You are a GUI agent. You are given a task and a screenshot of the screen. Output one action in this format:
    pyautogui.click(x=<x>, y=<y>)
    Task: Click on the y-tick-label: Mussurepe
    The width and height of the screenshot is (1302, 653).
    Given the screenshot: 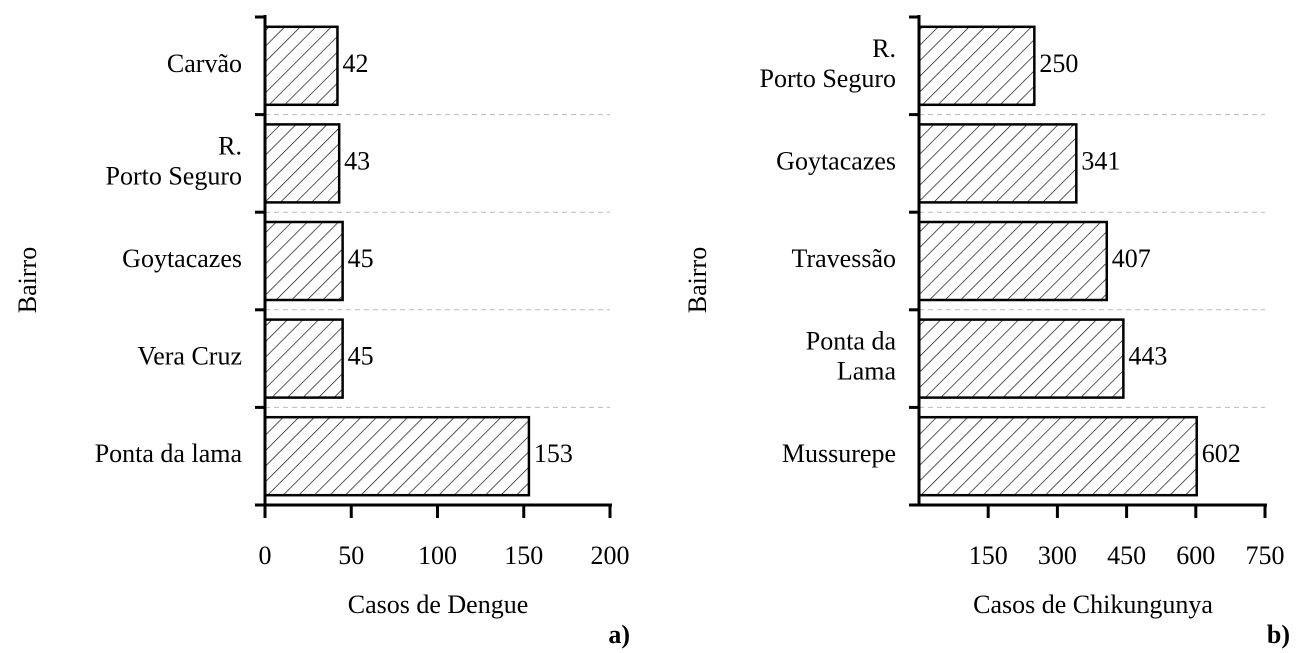 What is the action you would take?
    pyautogui.click(x=839, y=453)
    